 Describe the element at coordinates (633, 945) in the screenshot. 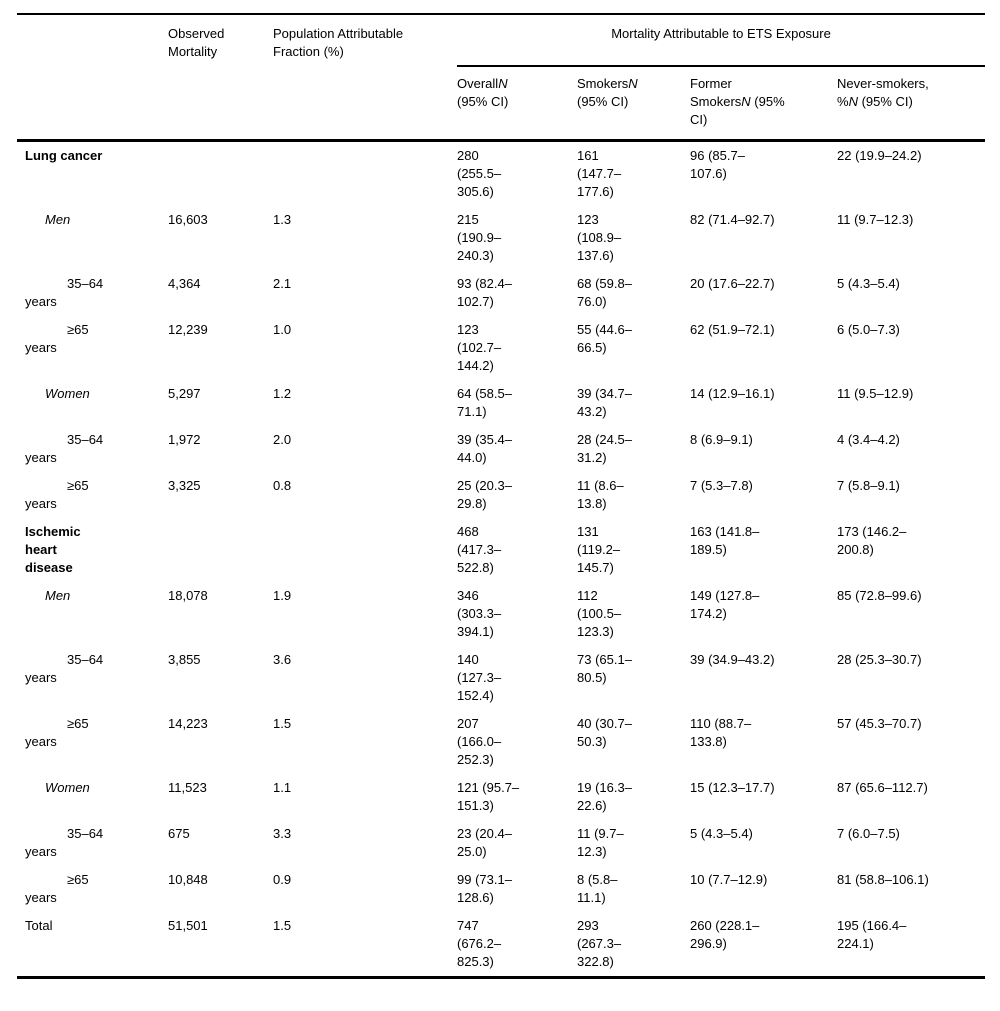

I see `smokers-cell: 293 (267.3–322.8)` at that location.